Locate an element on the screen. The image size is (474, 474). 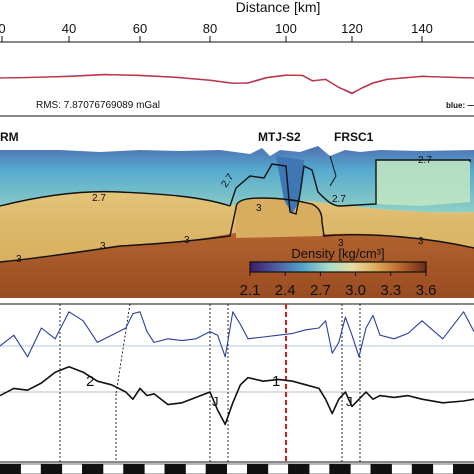
x-tick-label: 100 is located at coordinates (286, 28).